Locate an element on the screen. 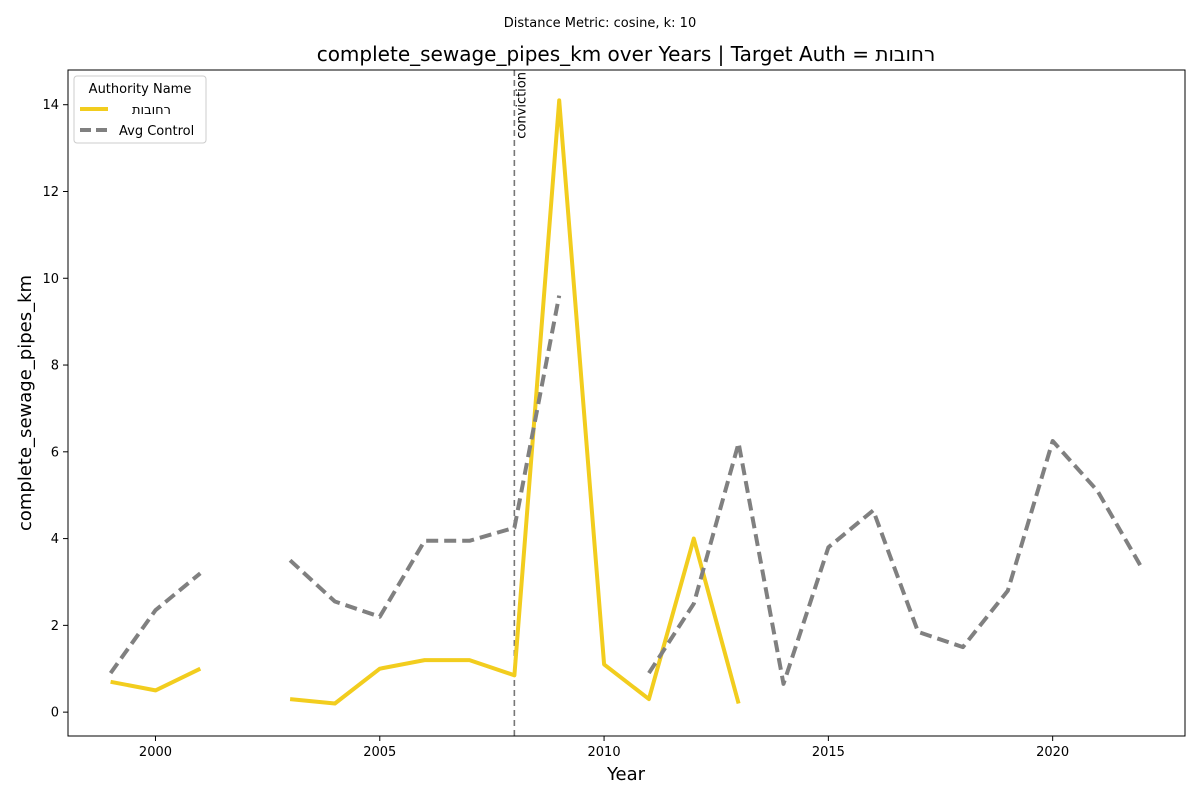 The width and height of the screenshot is (1200, 800). x-tick-label-2015: 2015 is located at coordinates (828, 752).